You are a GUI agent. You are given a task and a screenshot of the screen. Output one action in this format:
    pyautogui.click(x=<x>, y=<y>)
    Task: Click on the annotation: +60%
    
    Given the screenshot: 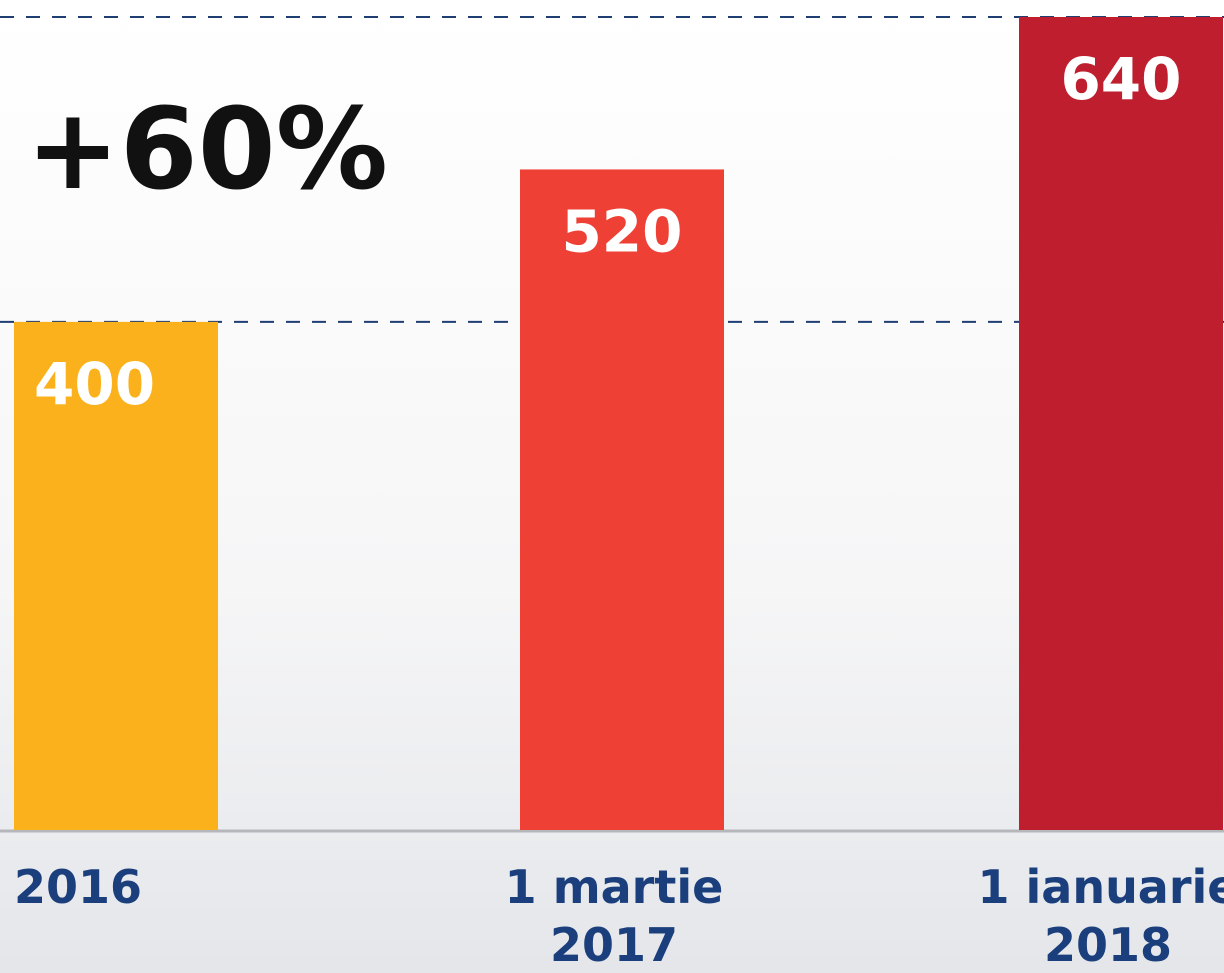 What is the action you would take?
    pyautogui.click(x=207, y=150)
    